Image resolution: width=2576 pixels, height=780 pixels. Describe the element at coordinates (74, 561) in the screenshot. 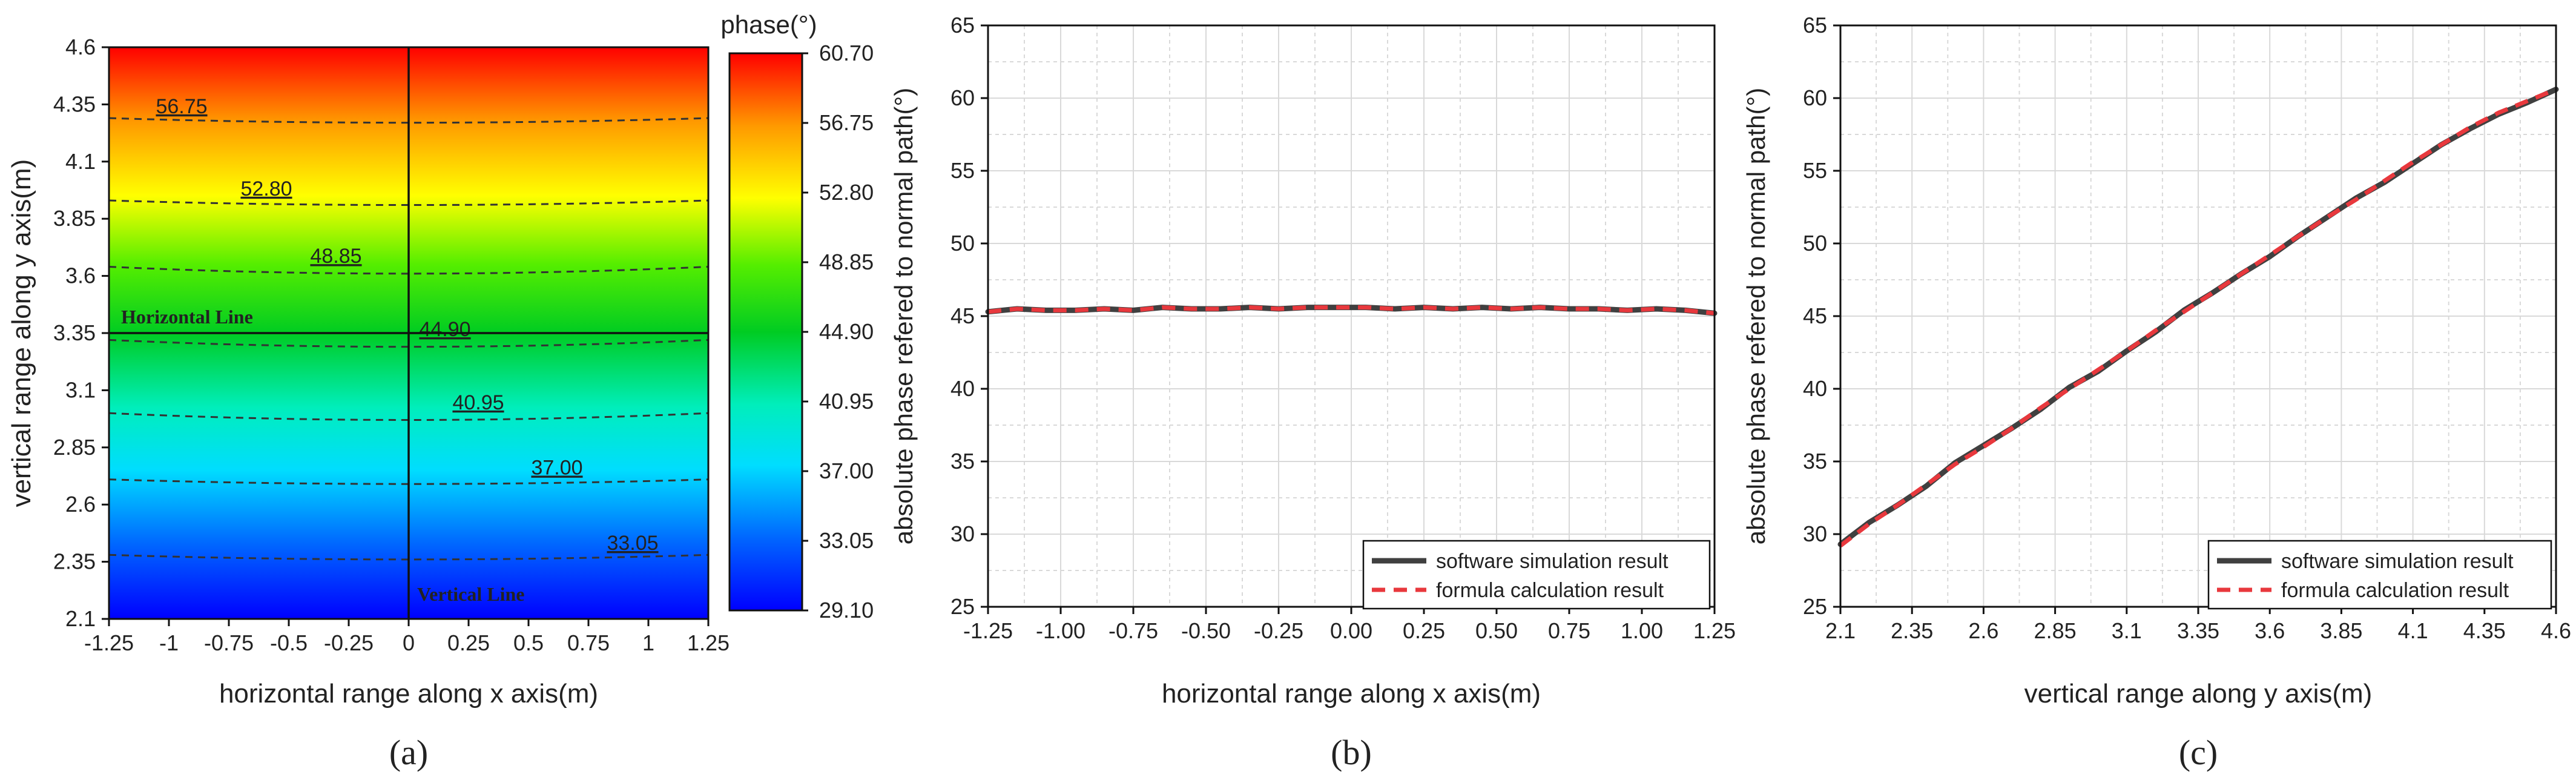

I see `y-tick-label: 2.35` at that location.